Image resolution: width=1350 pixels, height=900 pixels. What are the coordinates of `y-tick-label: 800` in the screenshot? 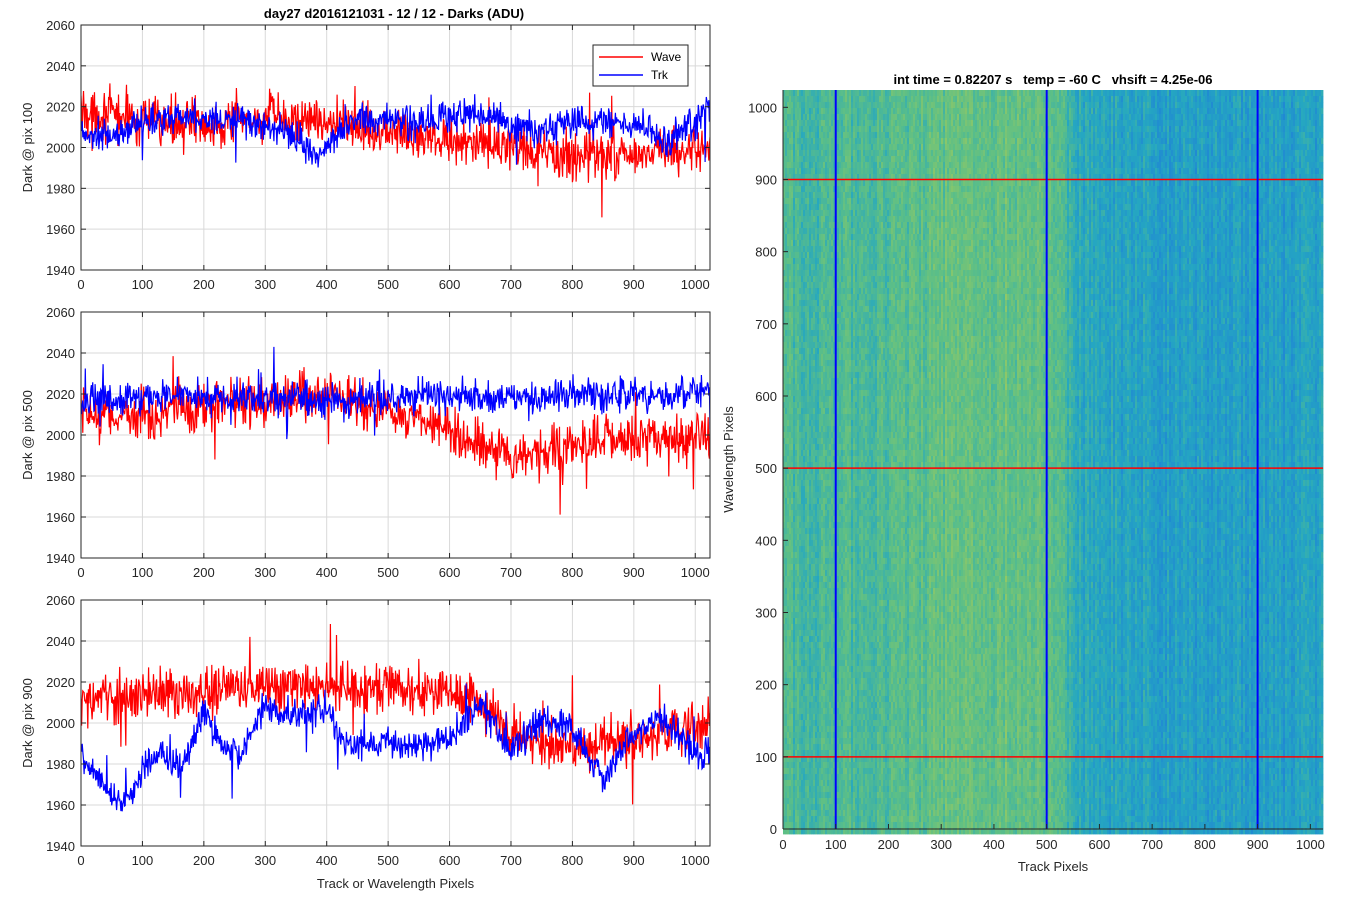 It's located at (766, 252).